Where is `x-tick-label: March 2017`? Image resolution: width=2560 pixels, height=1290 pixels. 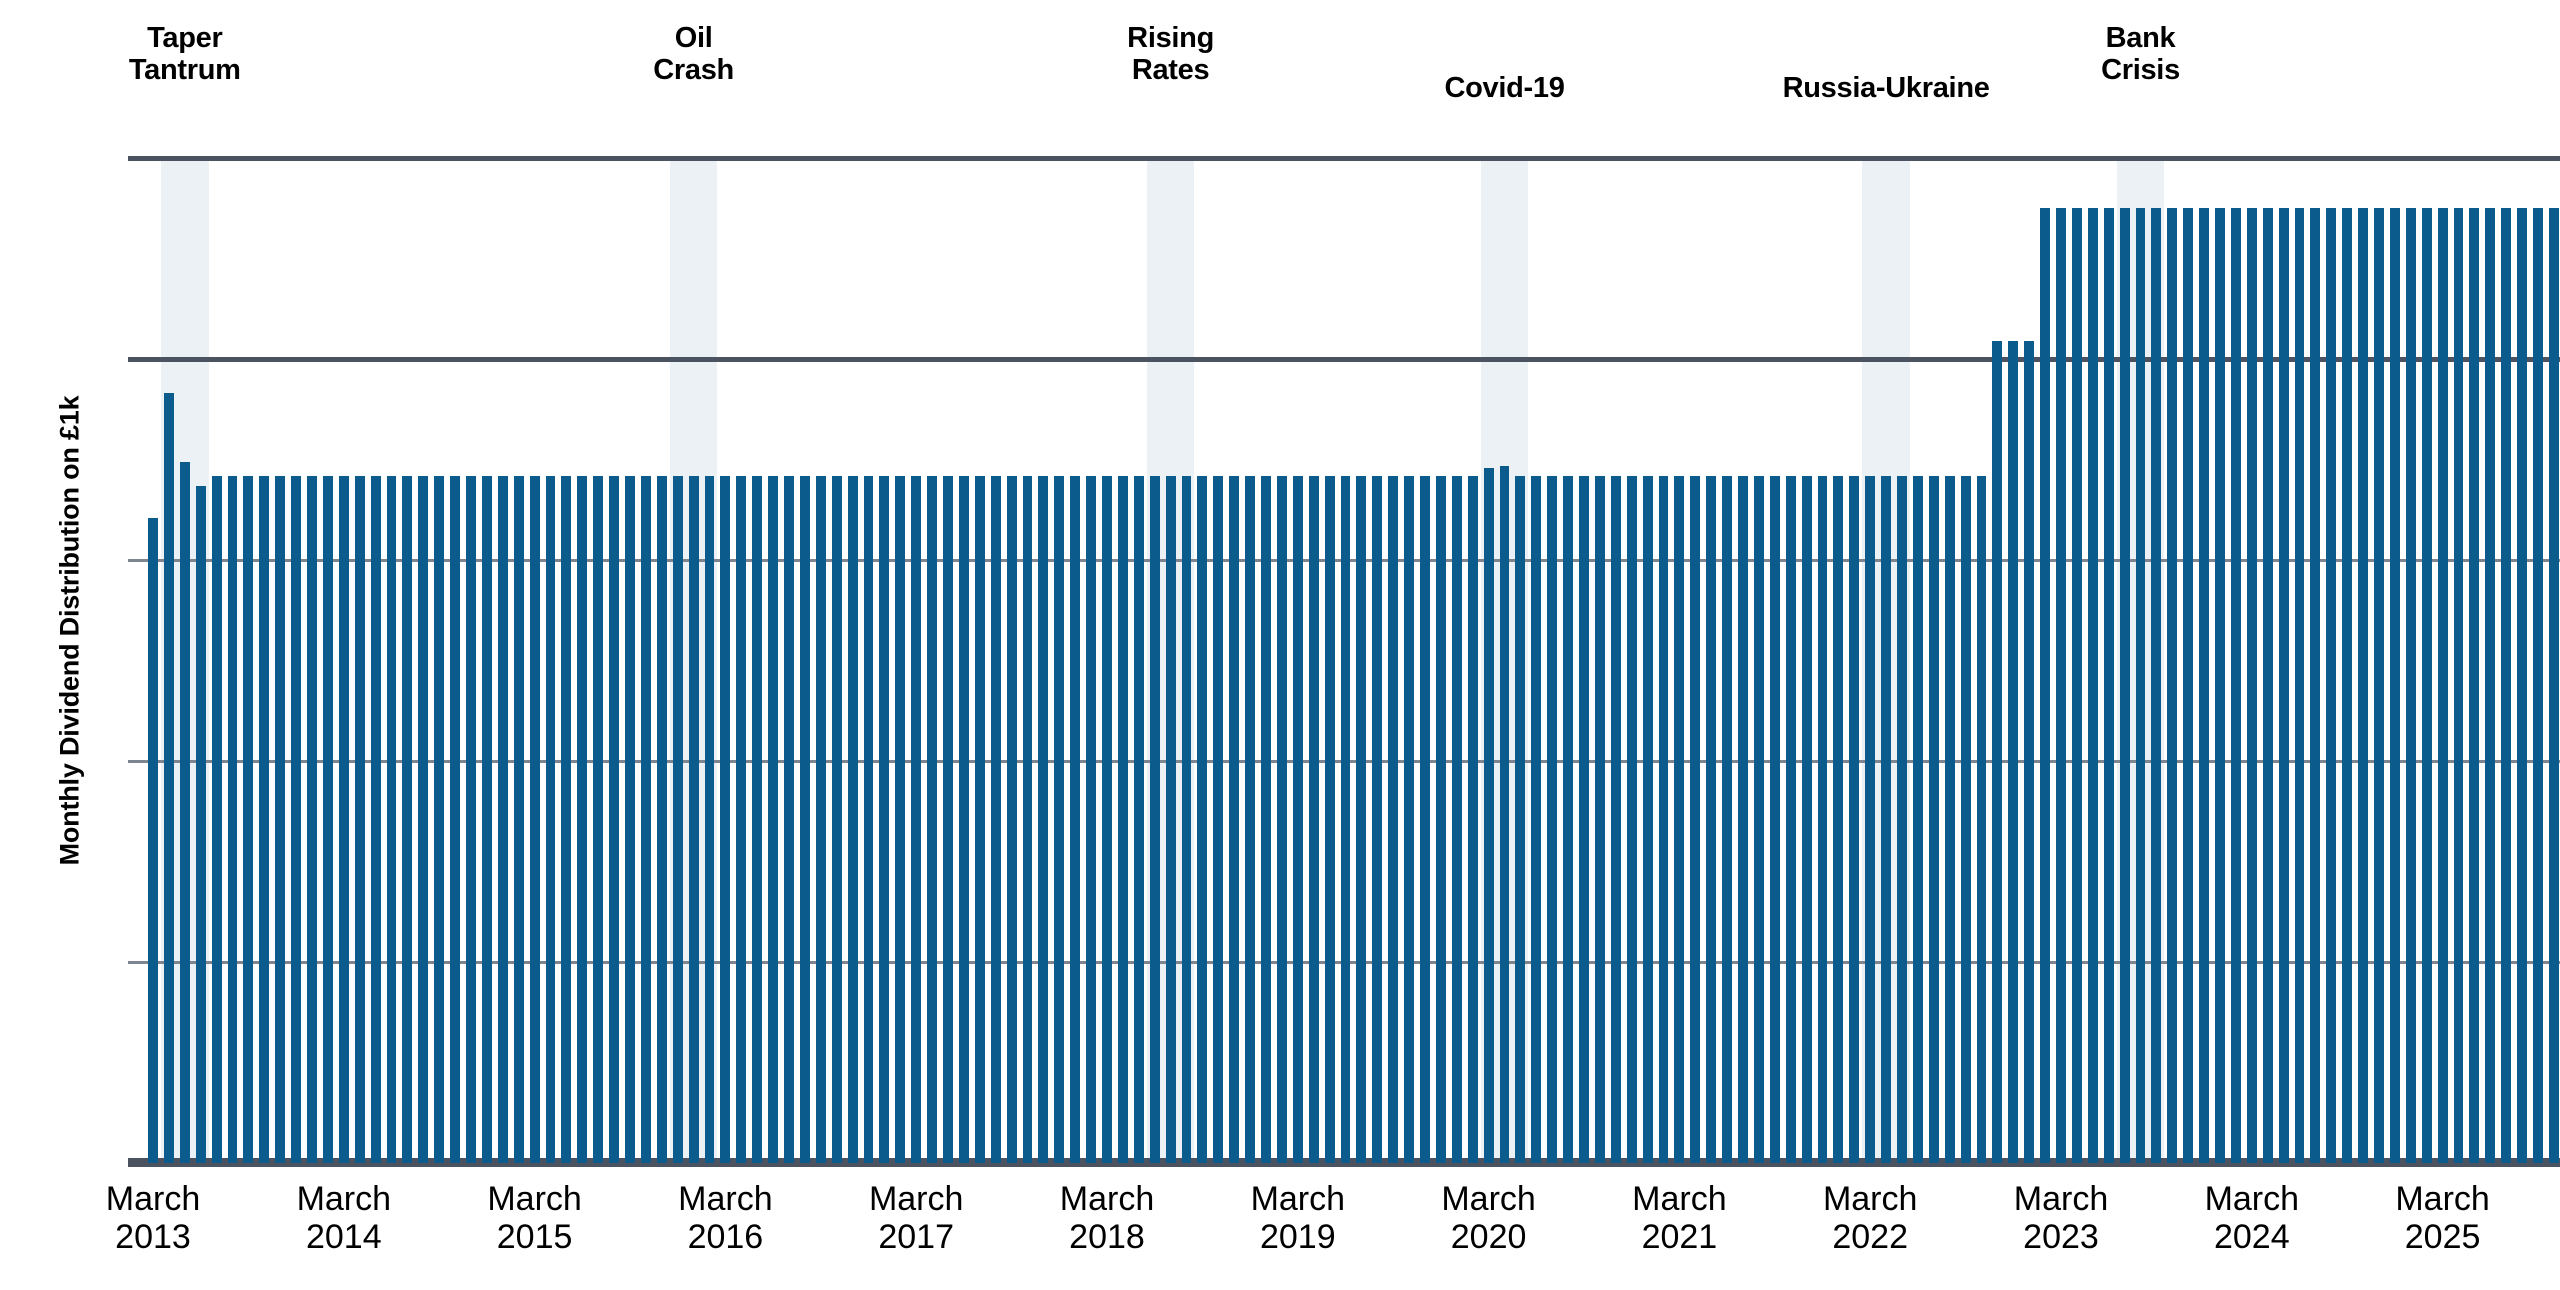
x-tick-label: March 2017 is located at coordinates (916, 1218).